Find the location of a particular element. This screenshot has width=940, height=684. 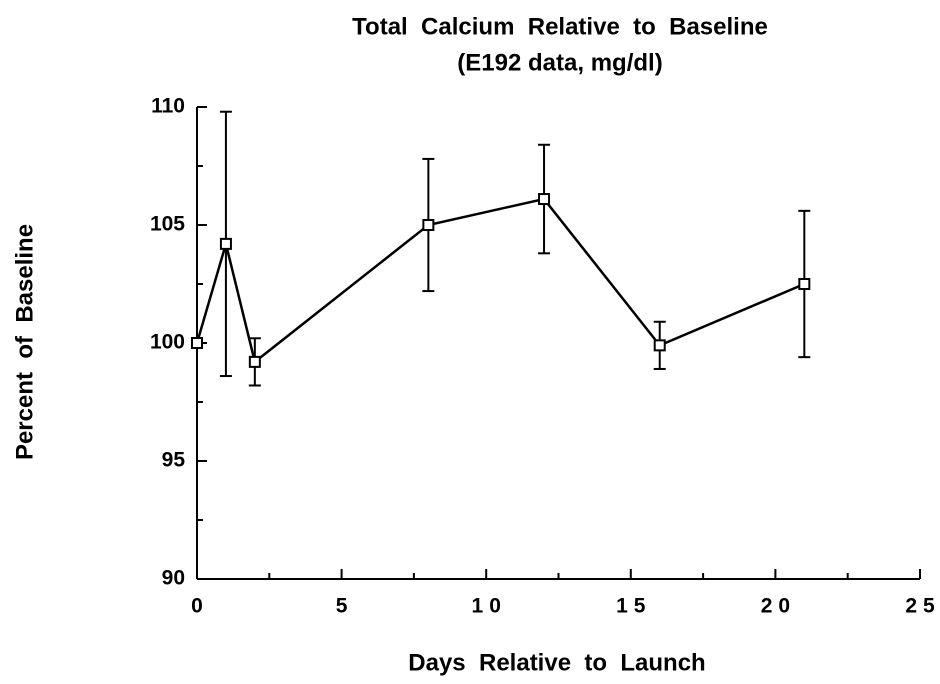

x-axis-label: Days Relative to Launch is located at coordinates (556, 662).